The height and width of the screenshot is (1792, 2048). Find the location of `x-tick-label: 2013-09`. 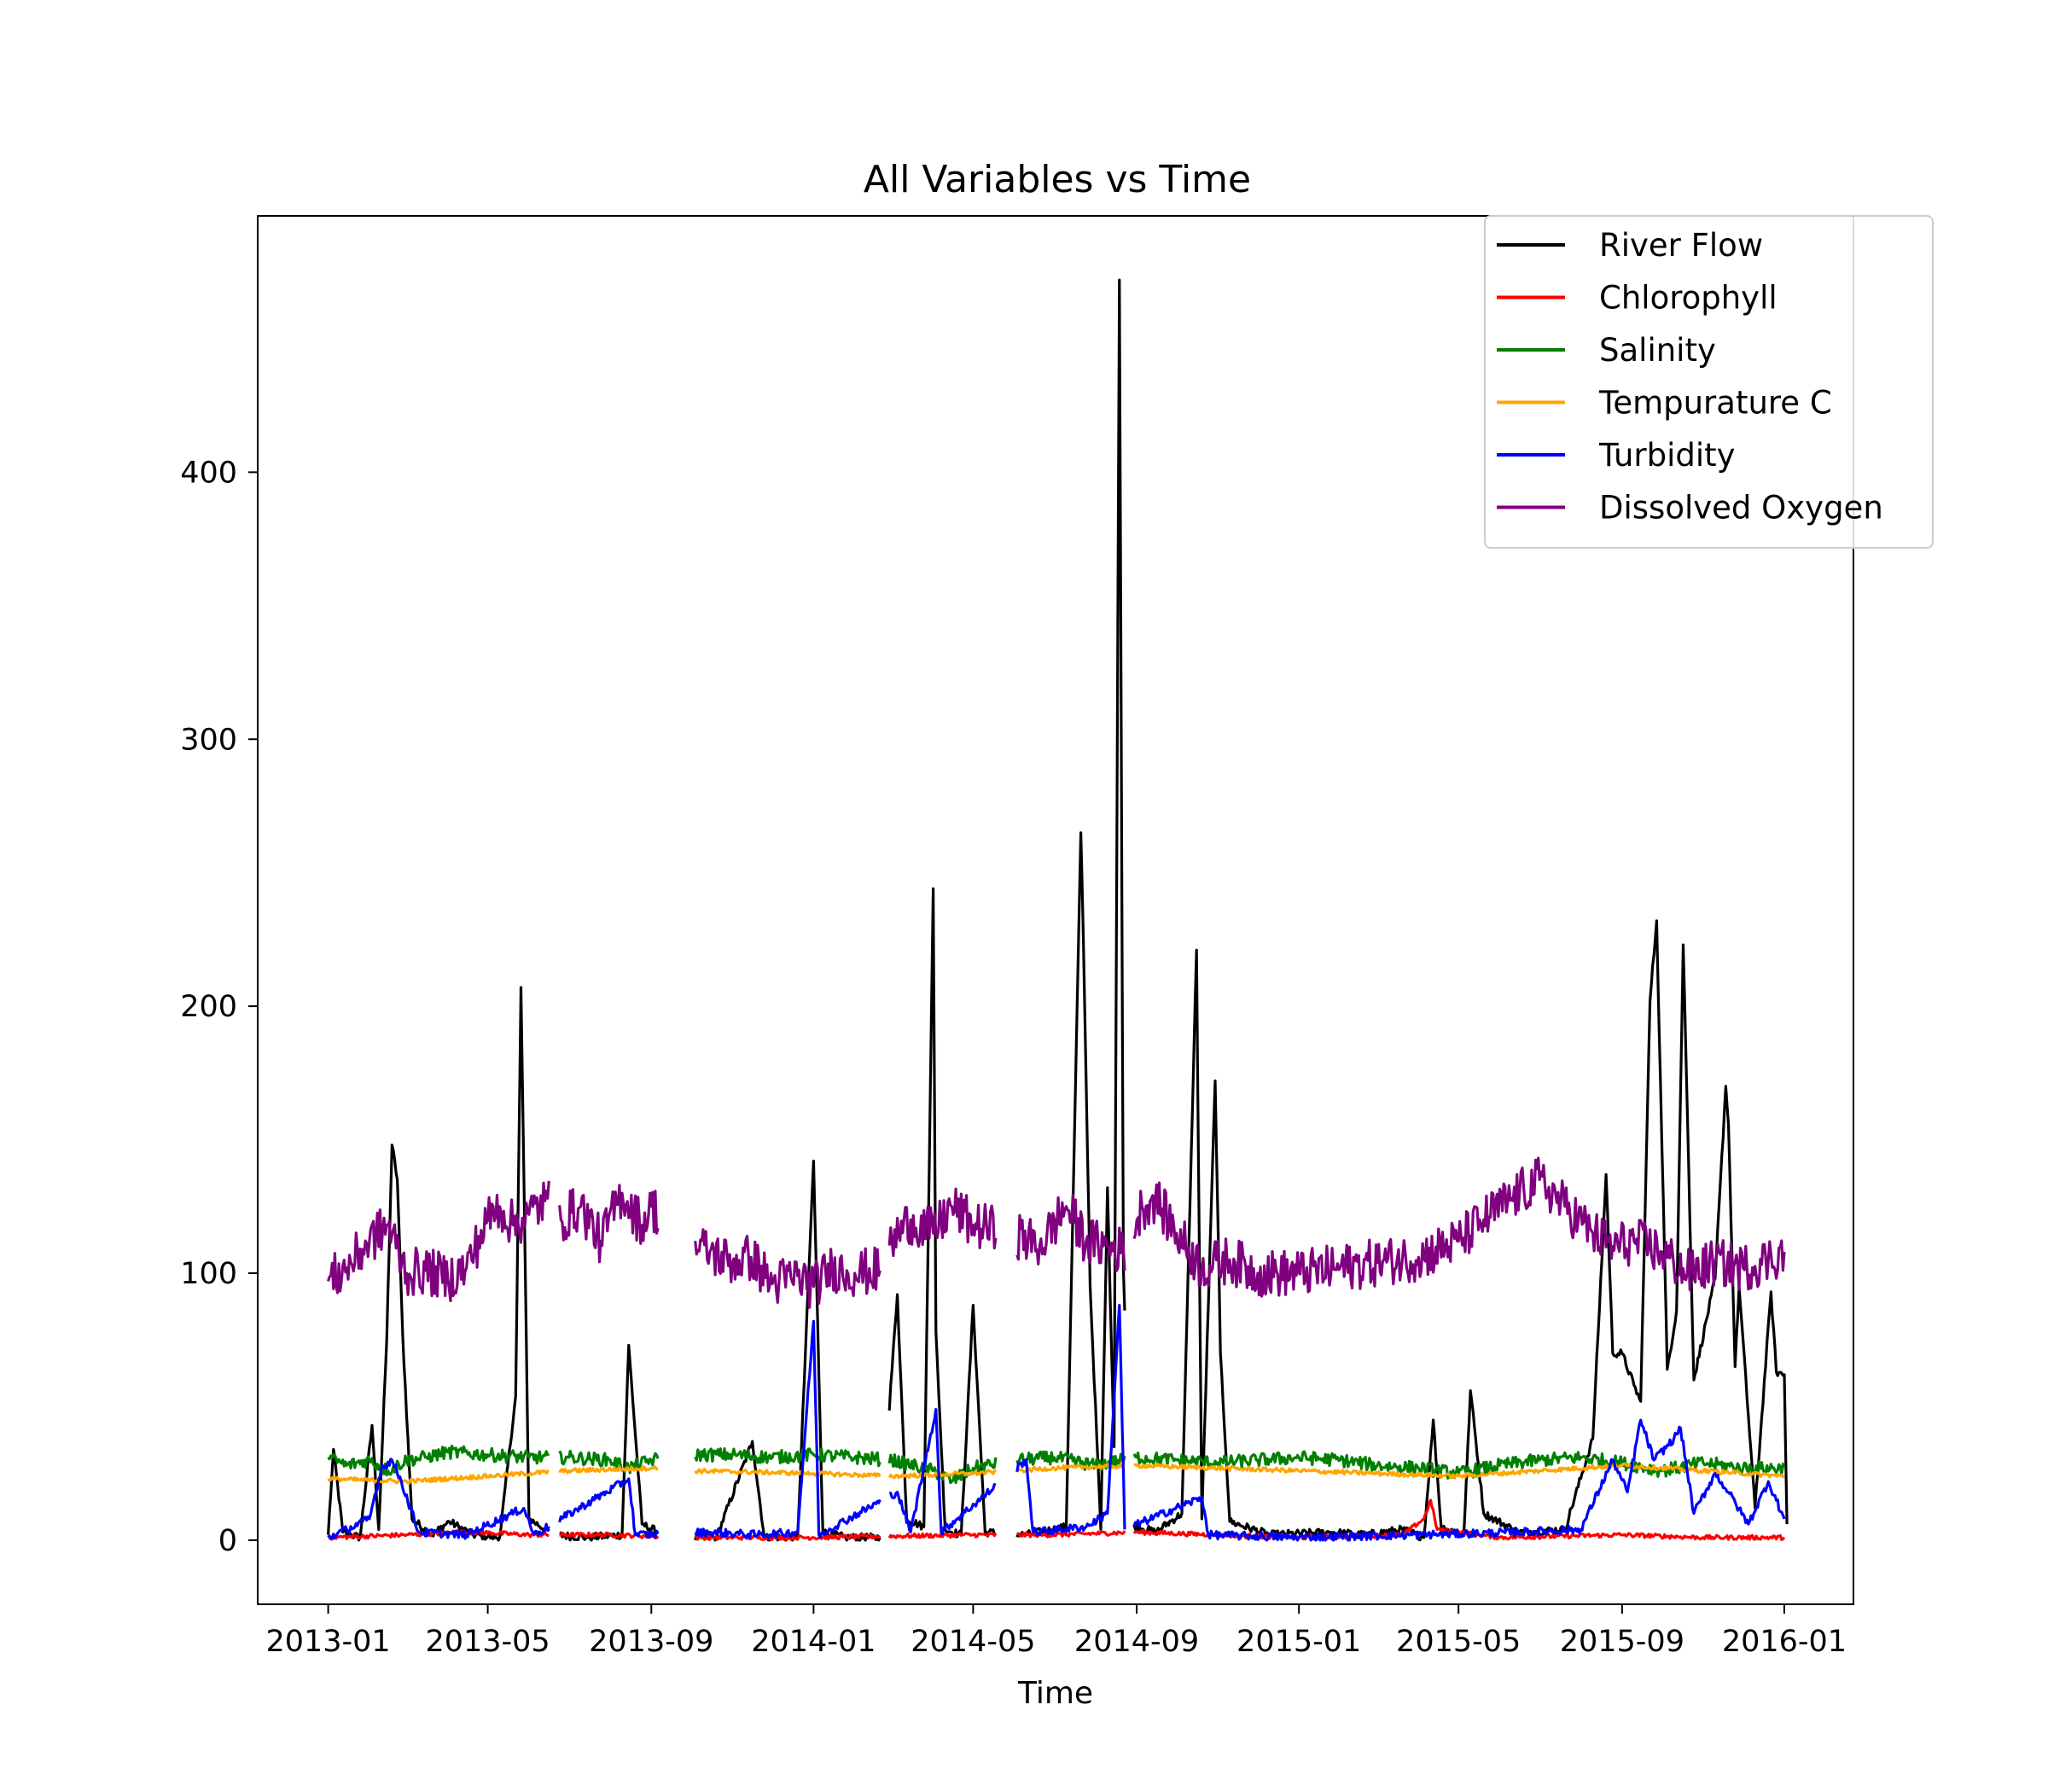

x-tick-label: 2013-09 is located at coordinates (651, 1642).